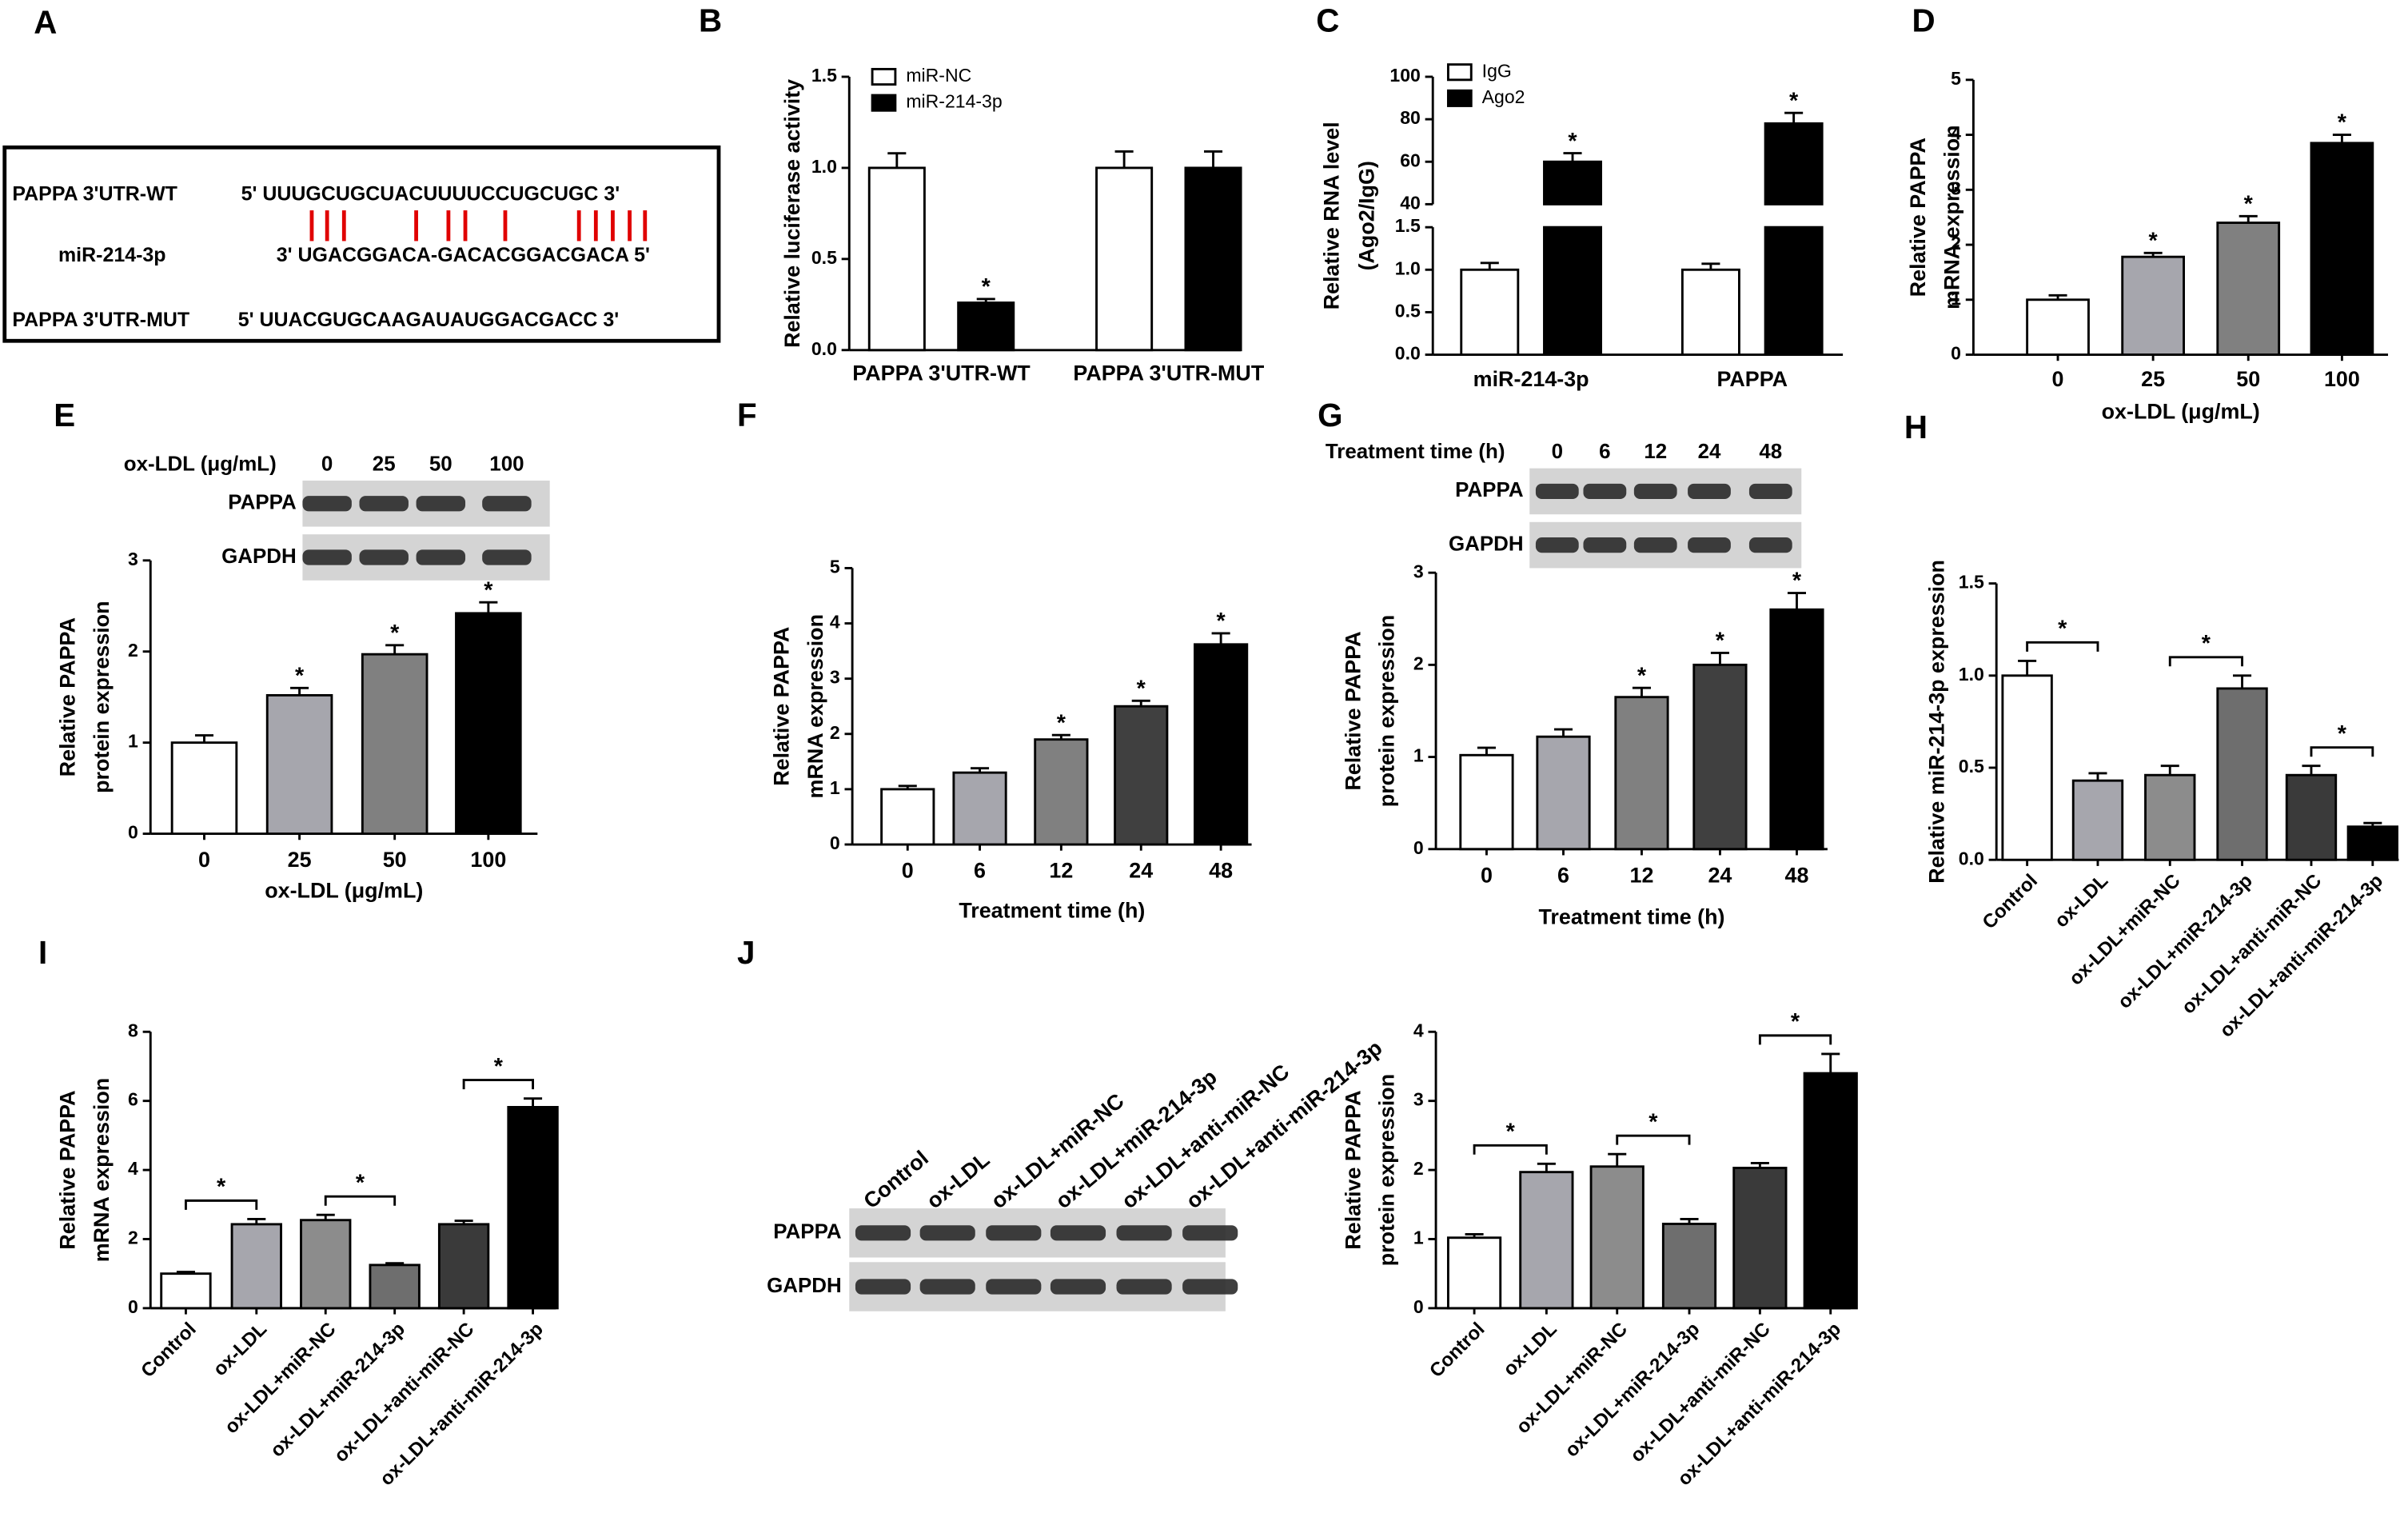  Describe the element at coordinates (478, 226) in the screenshot. I see `pairing-lines` at that location.